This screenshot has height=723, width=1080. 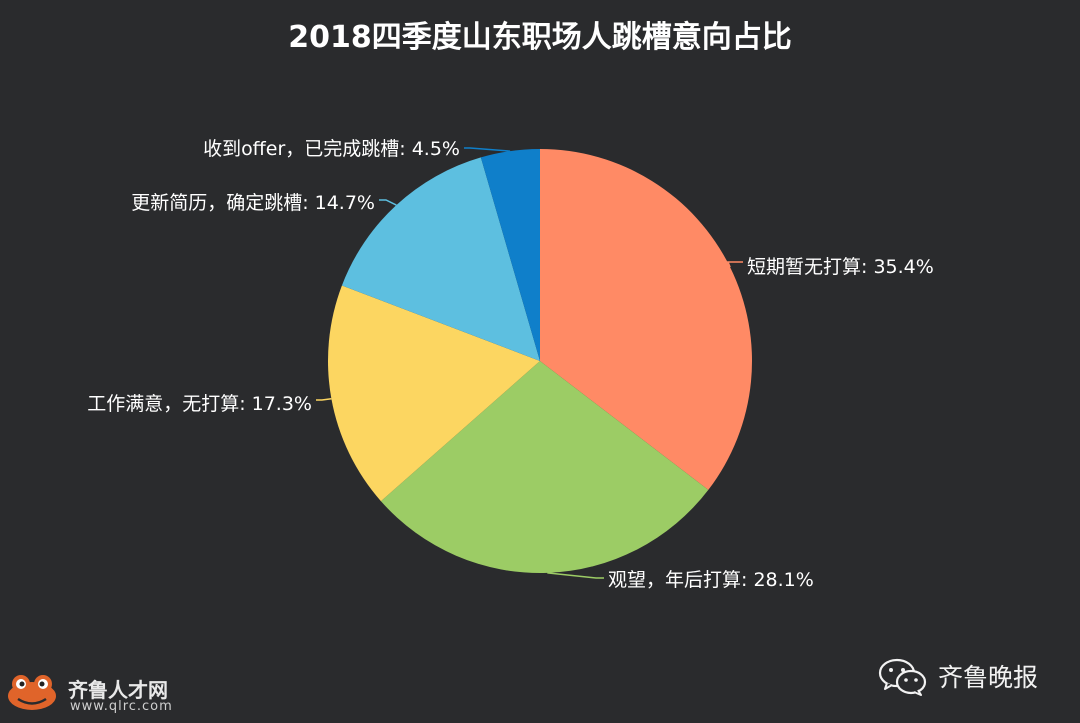 What do you see at coordinates (840, 267) in the screenshot?
I see `slice-label: 短期暂无打算: 35.4%` at bounding box center [840, 267].